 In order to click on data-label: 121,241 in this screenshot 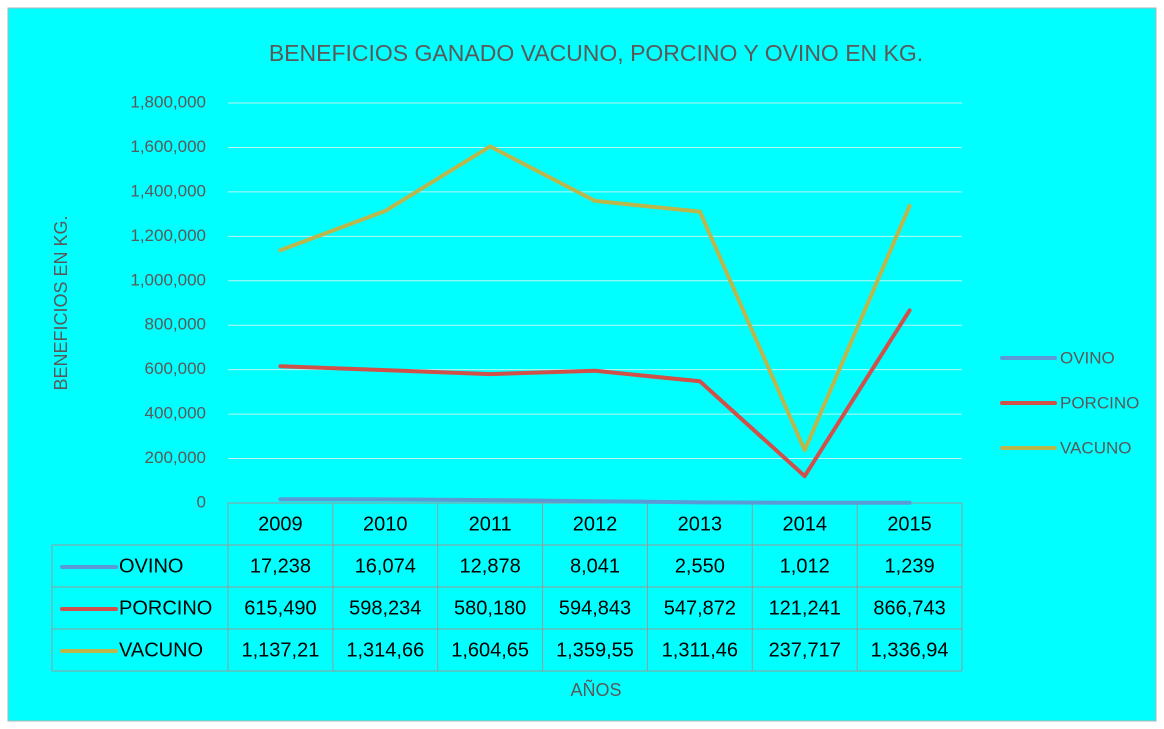, I will do `click(805, 608)`.